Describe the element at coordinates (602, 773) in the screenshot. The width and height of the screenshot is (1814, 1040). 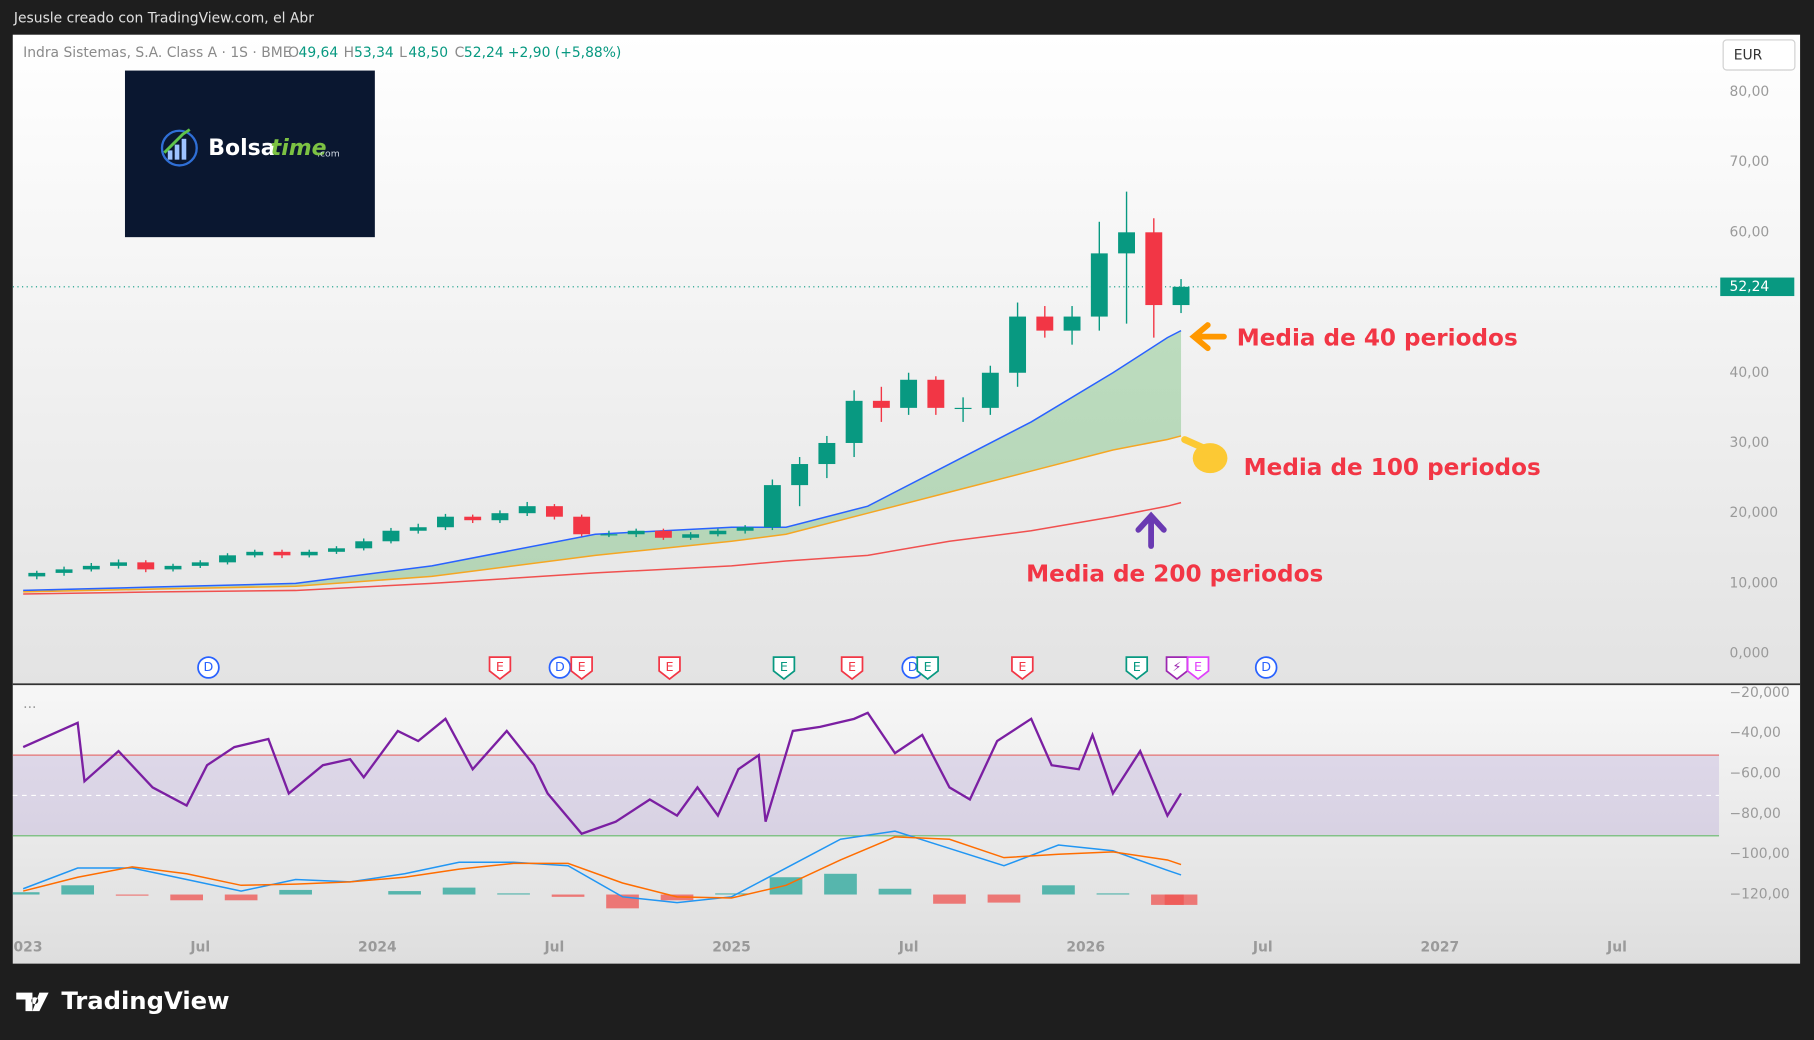
I see `rsi-line` at that location.